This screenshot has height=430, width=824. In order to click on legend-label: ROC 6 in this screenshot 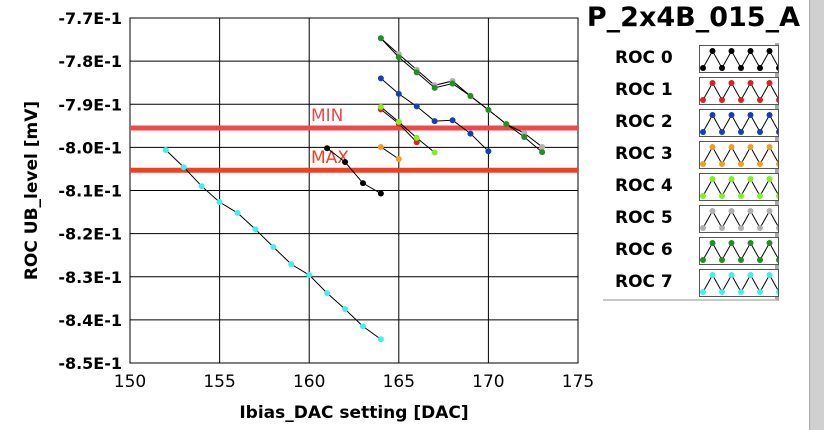, I will do `click(644, 250)`.